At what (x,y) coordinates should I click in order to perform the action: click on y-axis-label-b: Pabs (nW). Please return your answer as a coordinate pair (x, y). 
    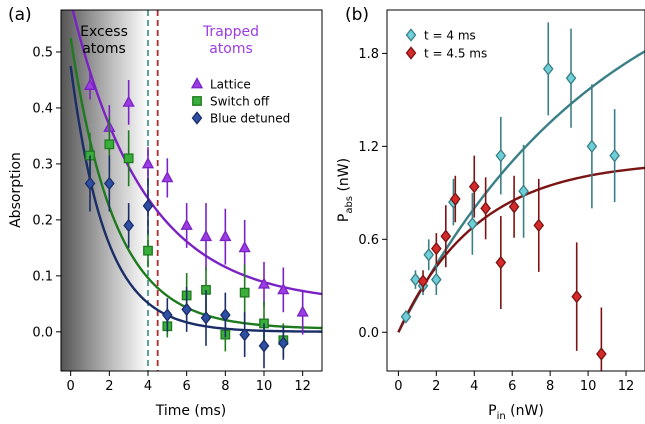
    Looking at the image, I should click on (345, 190).